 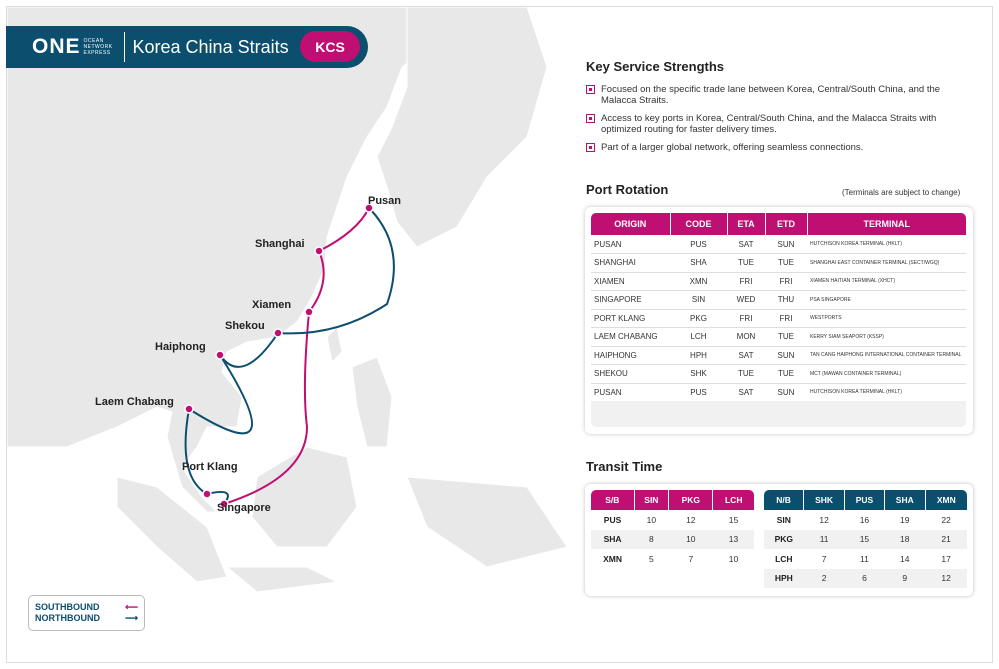 I want to click on southbound-transit-table: S/B SIN PKG LCH PUS 10 12 15 SHA 8 10 13 XMN 5 7 10, so click(x=672, y=529).